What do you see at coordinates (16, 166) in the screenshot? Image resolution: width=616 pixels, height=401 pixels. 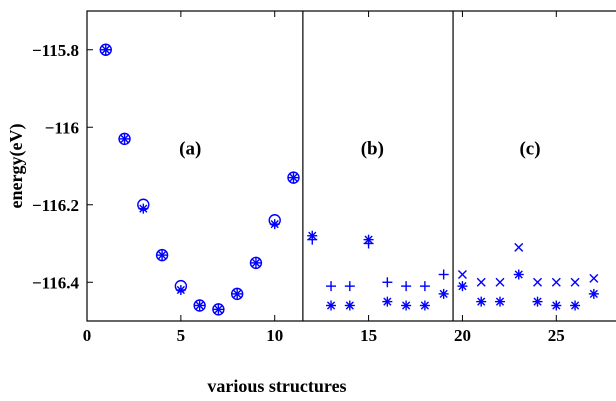 I see `y-axis-title: energy(eV)` at bounding box center [16, 166].